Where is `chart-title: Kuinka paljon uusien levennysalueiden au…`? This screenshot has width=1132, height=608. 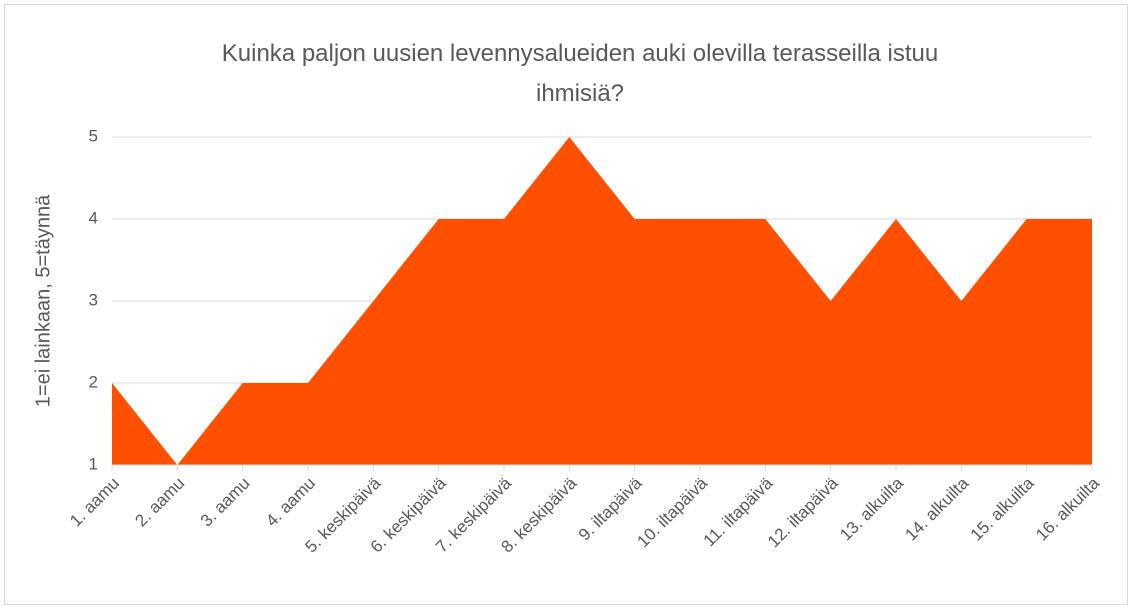
chart-title: Kuinka paljon uusien levennysalueiden au… is located at coordinates (580, 73).